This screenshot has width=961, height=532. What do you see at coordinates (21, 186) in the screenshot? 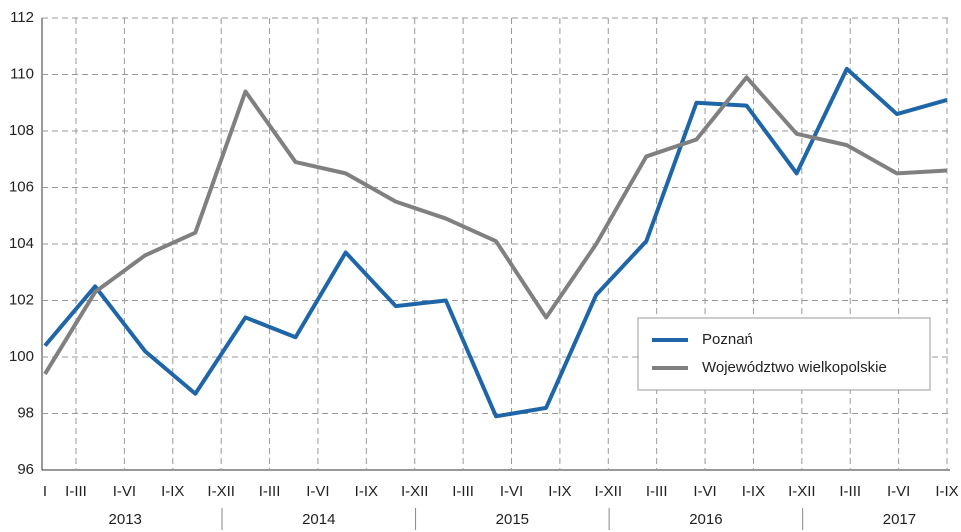
I see `y-tick-label: 106` at bounding box center [21, 186].